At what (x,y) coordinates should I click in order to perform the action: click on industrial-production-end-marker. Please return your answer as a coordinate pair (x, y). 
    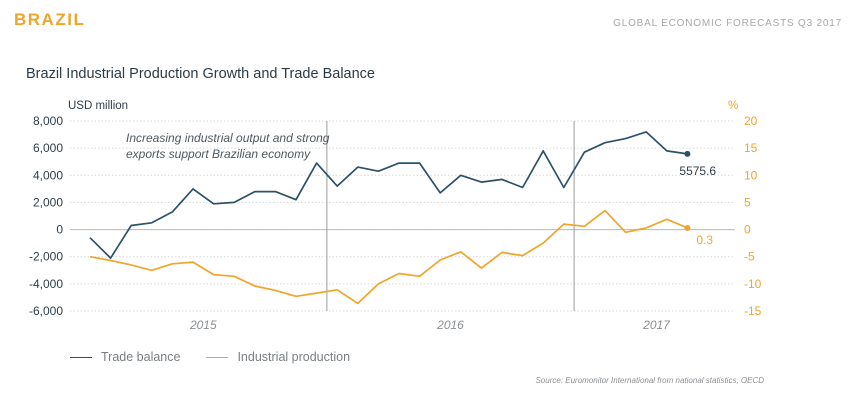
    Looking at the image, I should click on (687, 227).